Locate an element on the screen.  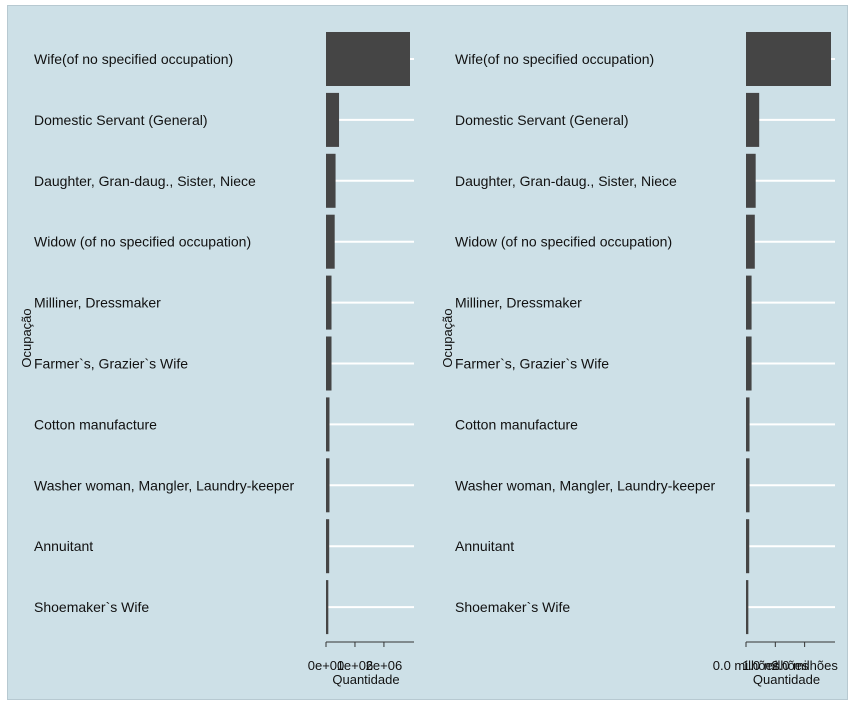
x-tick-label: 2.0 milhões is located at coordinates (804, 665).